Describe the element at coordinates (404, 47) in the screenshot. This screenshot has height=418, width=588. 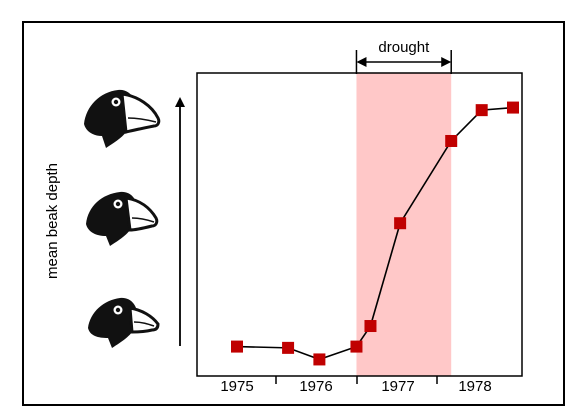
I see `drought-label: drought` at that location.